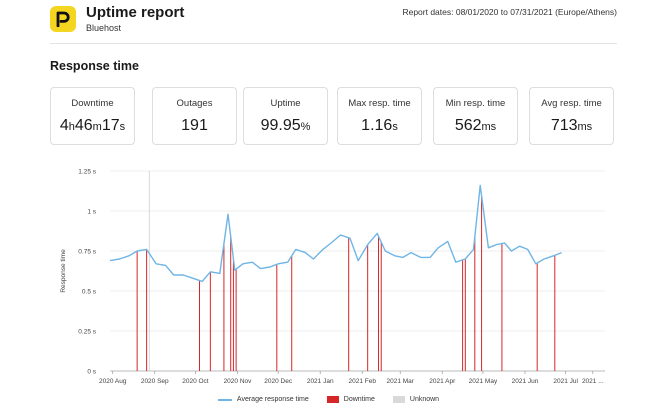 Image resolution: width=657 pixels, height=412 pixels. Describe the element at coordinates (379, 116) in the screenshot. I see `stat-card-max-resp: Max resp. time 1.16s` at that location.